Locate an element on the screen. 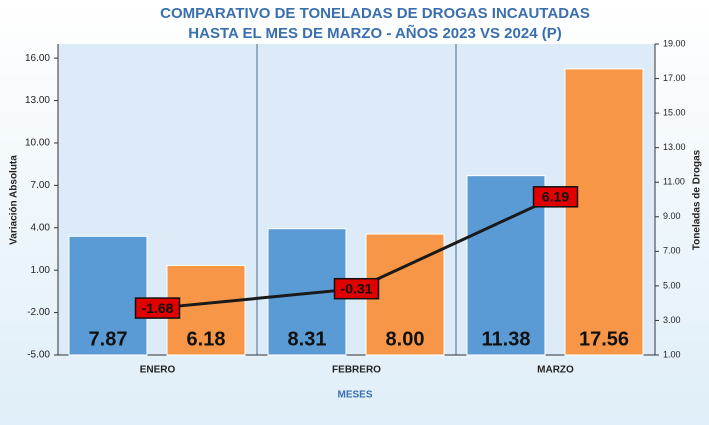 Image resolution: width=709 pixels, height=425 pixels. y-tick-label: 4.00 is located at coordinates (41, 227).